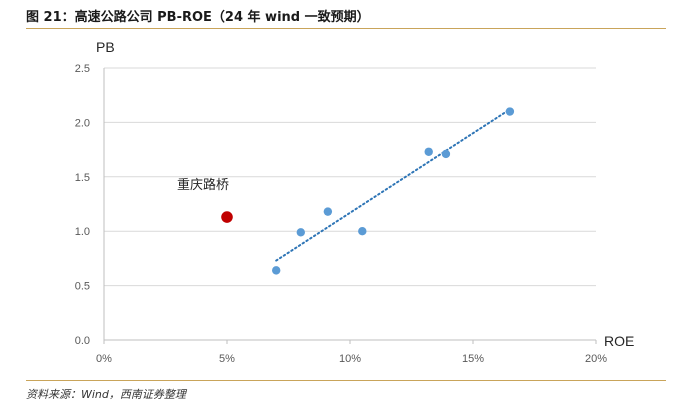 The width and height of the screenshot is (692, 406). What do you see at coordinates (104, 359) in the screenshot?
I see `x-tick-label: 0%` at bounding box center [104, 359].